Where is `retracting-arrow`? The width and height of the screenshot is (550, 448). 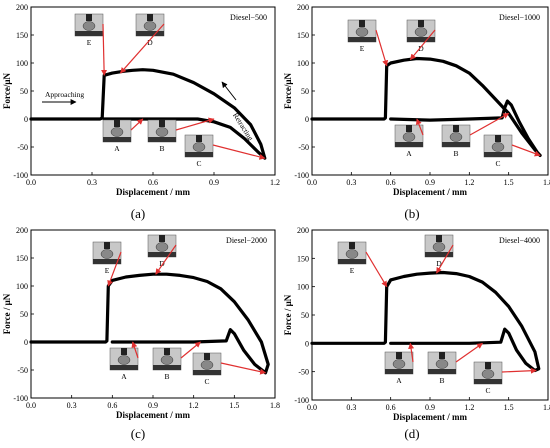 retracting-arrow is located at coordinates (229, 91).